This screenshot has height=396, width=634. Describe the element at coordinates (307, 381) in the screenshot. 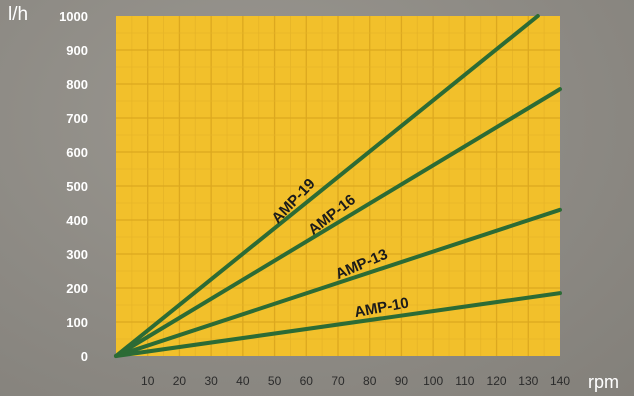

I see `x-tick-label: 60` at that location.